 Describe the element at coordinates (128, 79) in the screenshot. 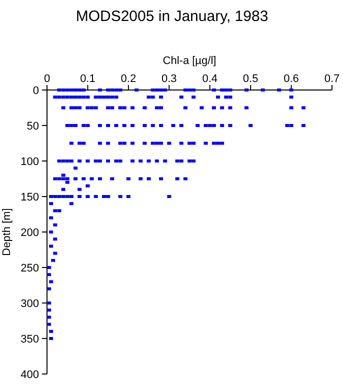

I see `x-tick-label: 0.2` at that location.